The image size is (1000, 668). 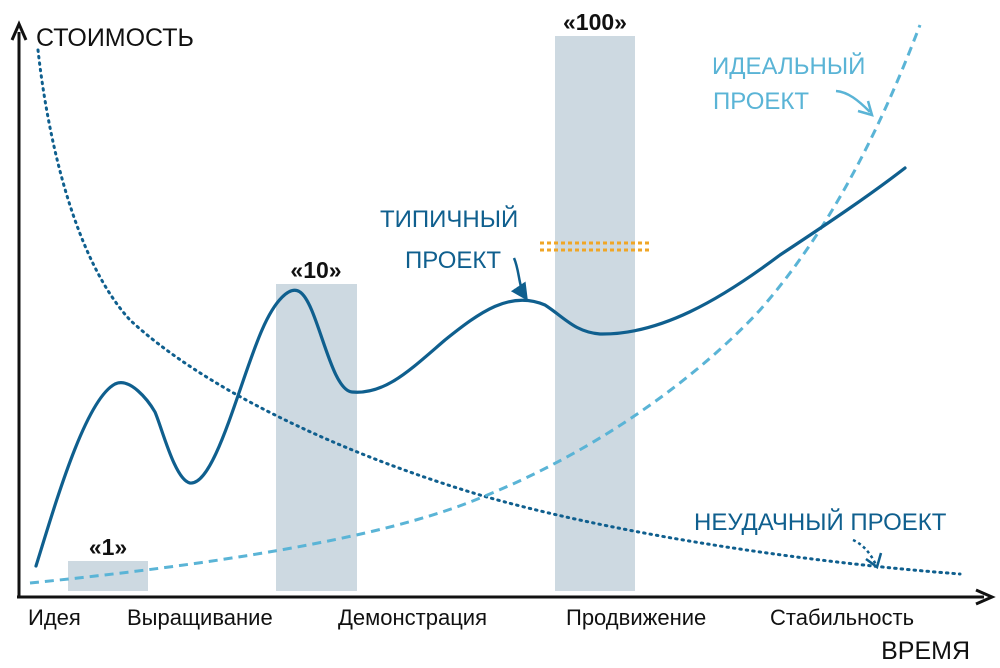 I want to click on ideal-project-pointer, so click(x=854, y=103).